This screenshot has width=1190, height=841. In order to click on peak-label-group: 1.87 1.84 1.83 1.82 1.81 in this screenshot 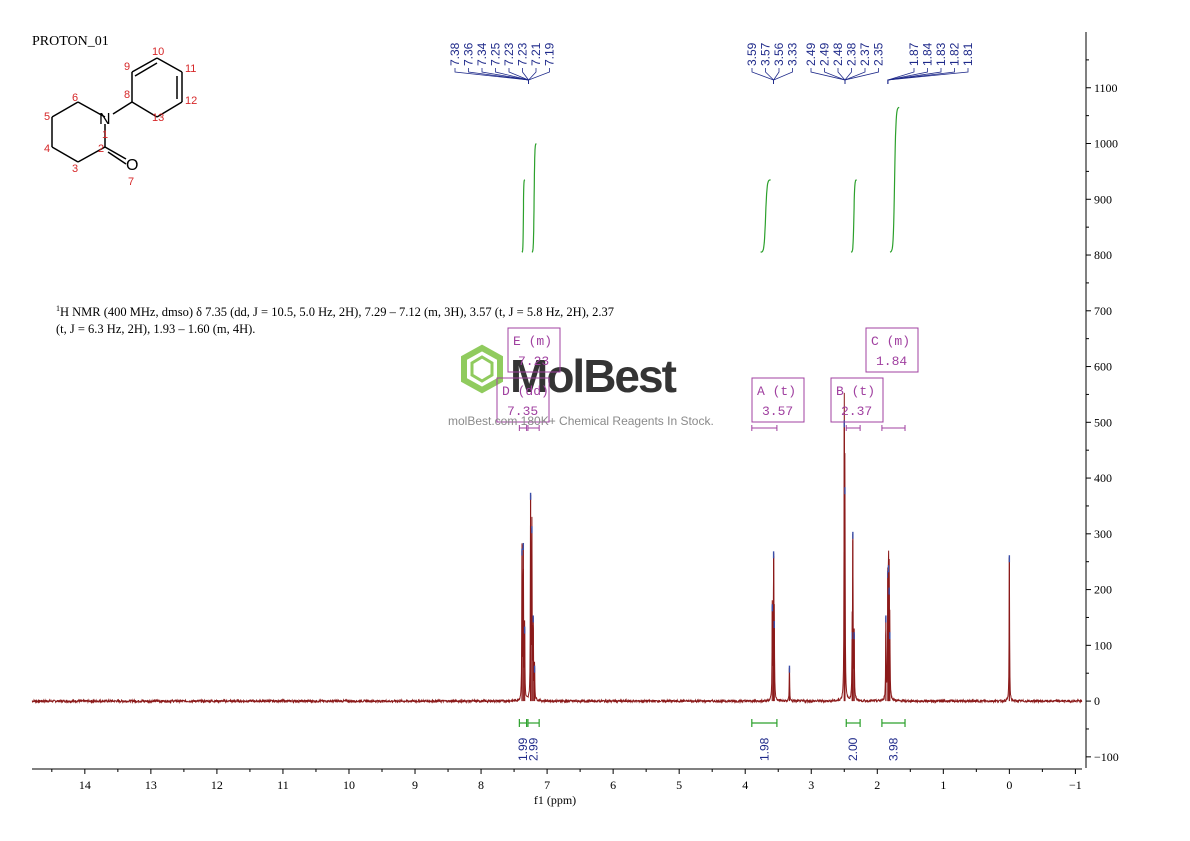, I will do `click(931, 63)`.